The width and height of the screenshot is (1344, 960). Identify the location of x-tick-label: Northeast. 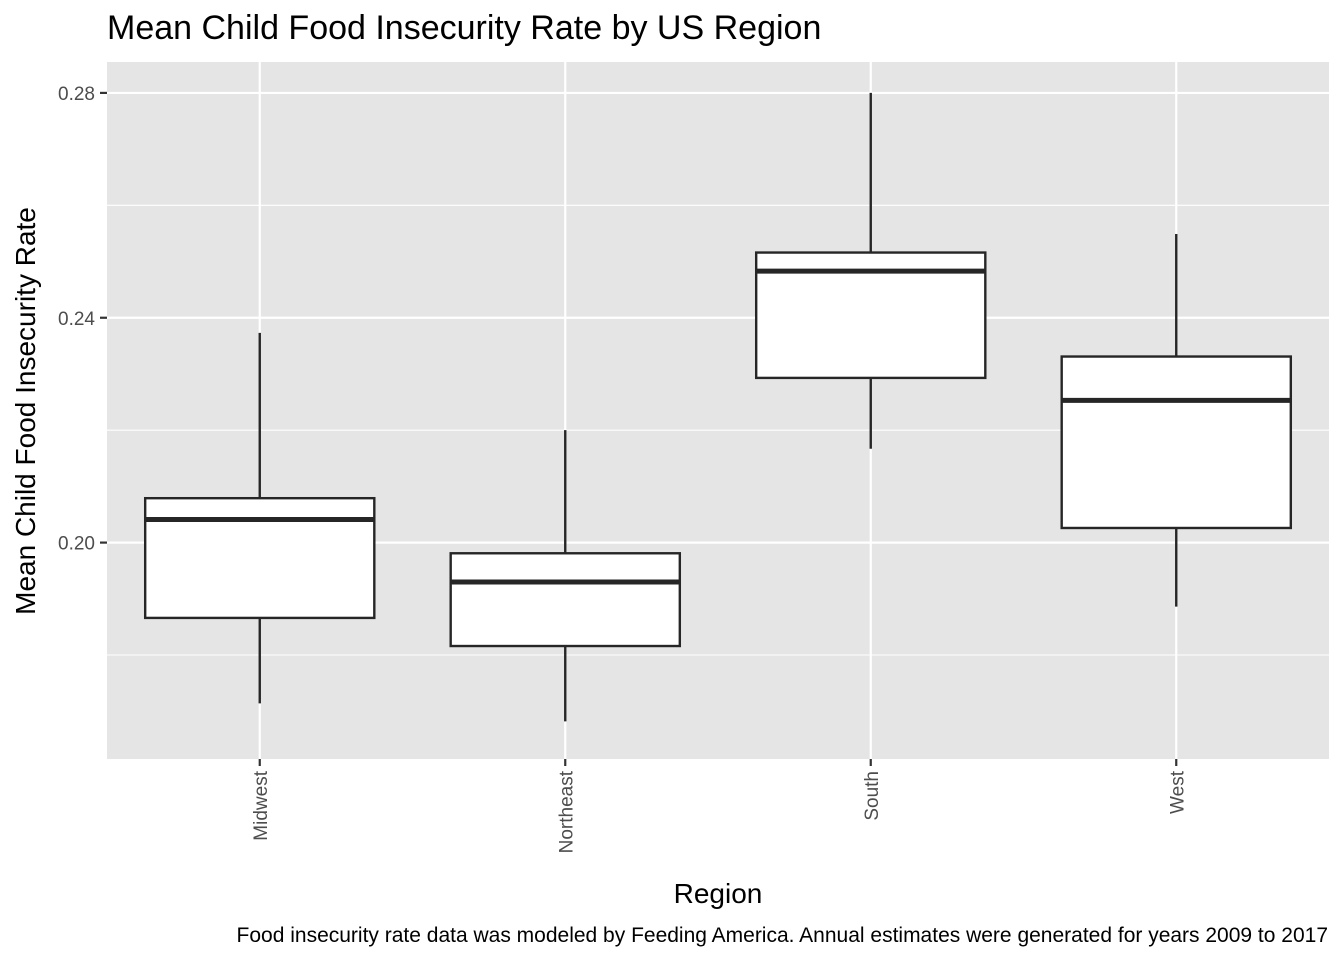
(566, 811).